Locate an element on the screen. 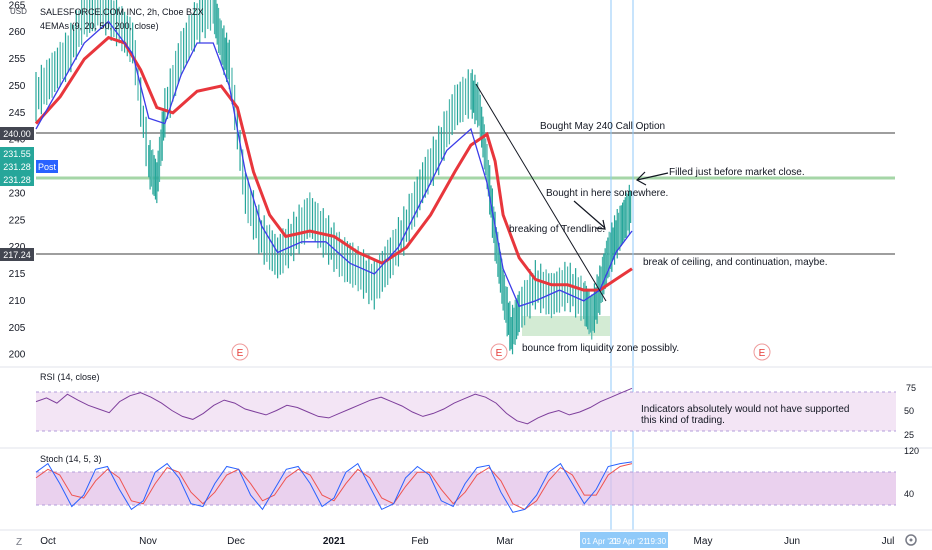 This screenshot has width=932, height=550. arrow-filled-head is located at coordinates (641, 178).